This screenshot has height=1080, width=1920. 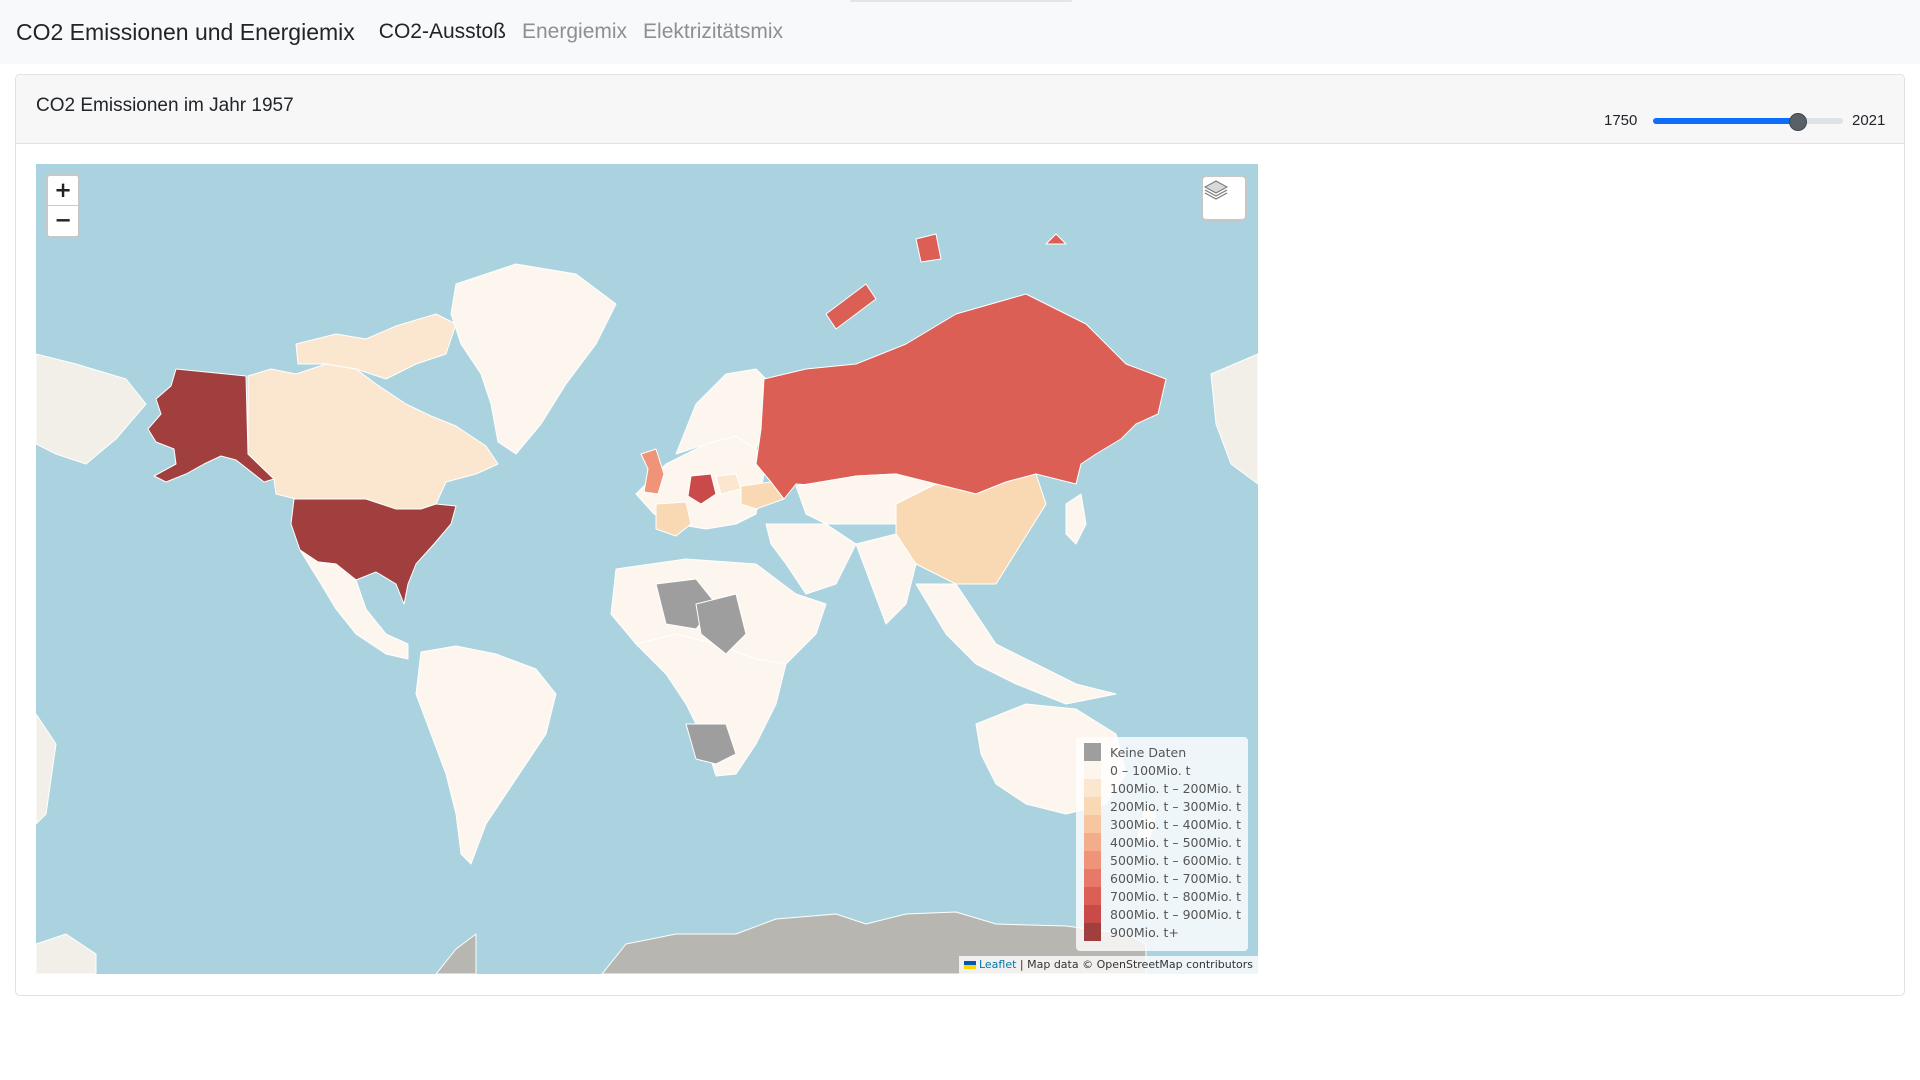 I want to click on year-slider, so click(x=1748, y=122).